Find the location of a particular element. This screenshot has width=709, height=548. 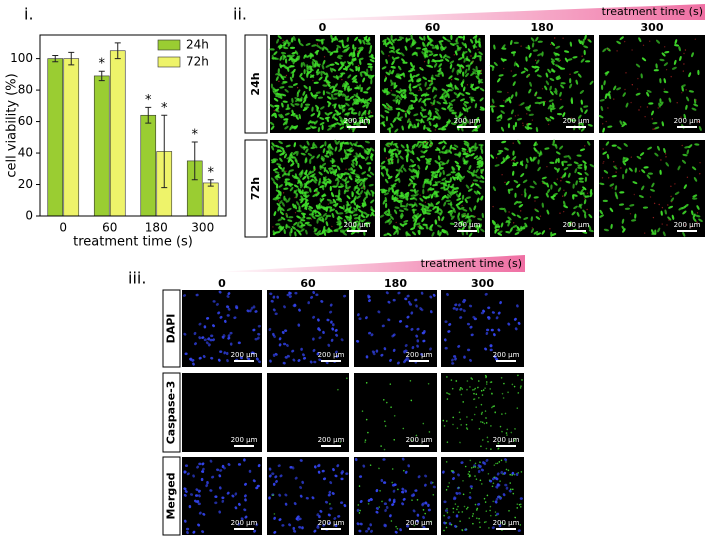

legend-label: 24h is located at coordinates (197, 45).